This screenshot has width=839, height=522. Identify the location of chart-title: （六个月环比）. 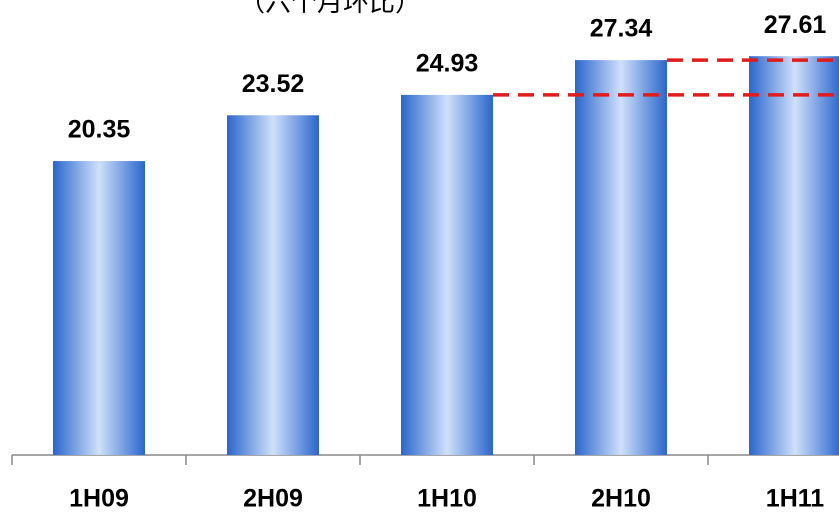
(330, 9).